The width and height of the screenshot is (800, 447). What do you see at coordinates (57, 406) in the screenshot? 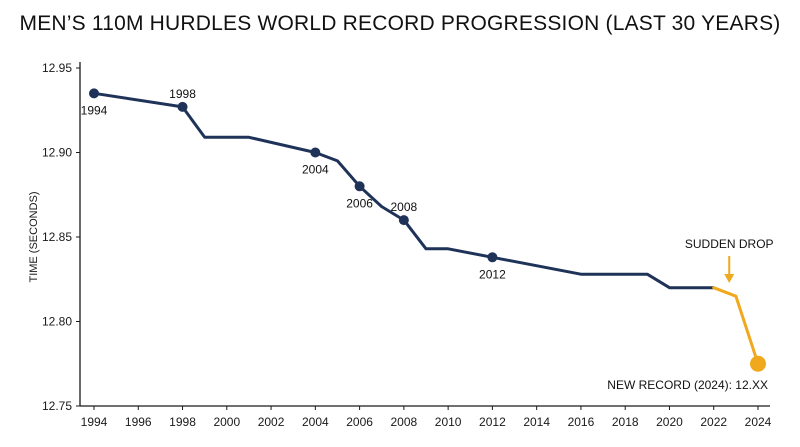
I see `y-tick-label: 12.75` at bounding box center [57, 406].